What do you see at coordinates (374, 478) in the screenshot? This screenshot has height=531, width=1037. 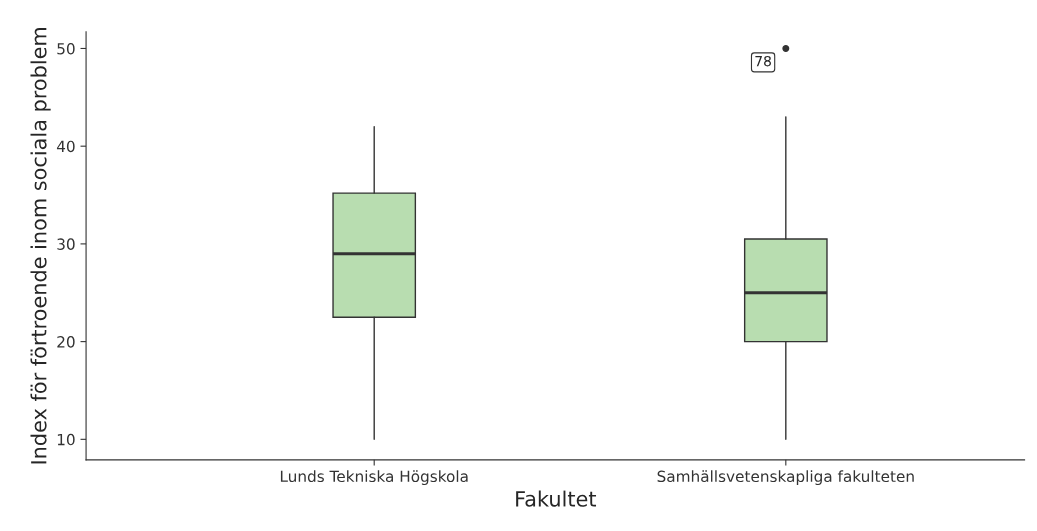 I see `x-tick-label: Lunds Tekniska Högskola` at bounding box center [374, 478].